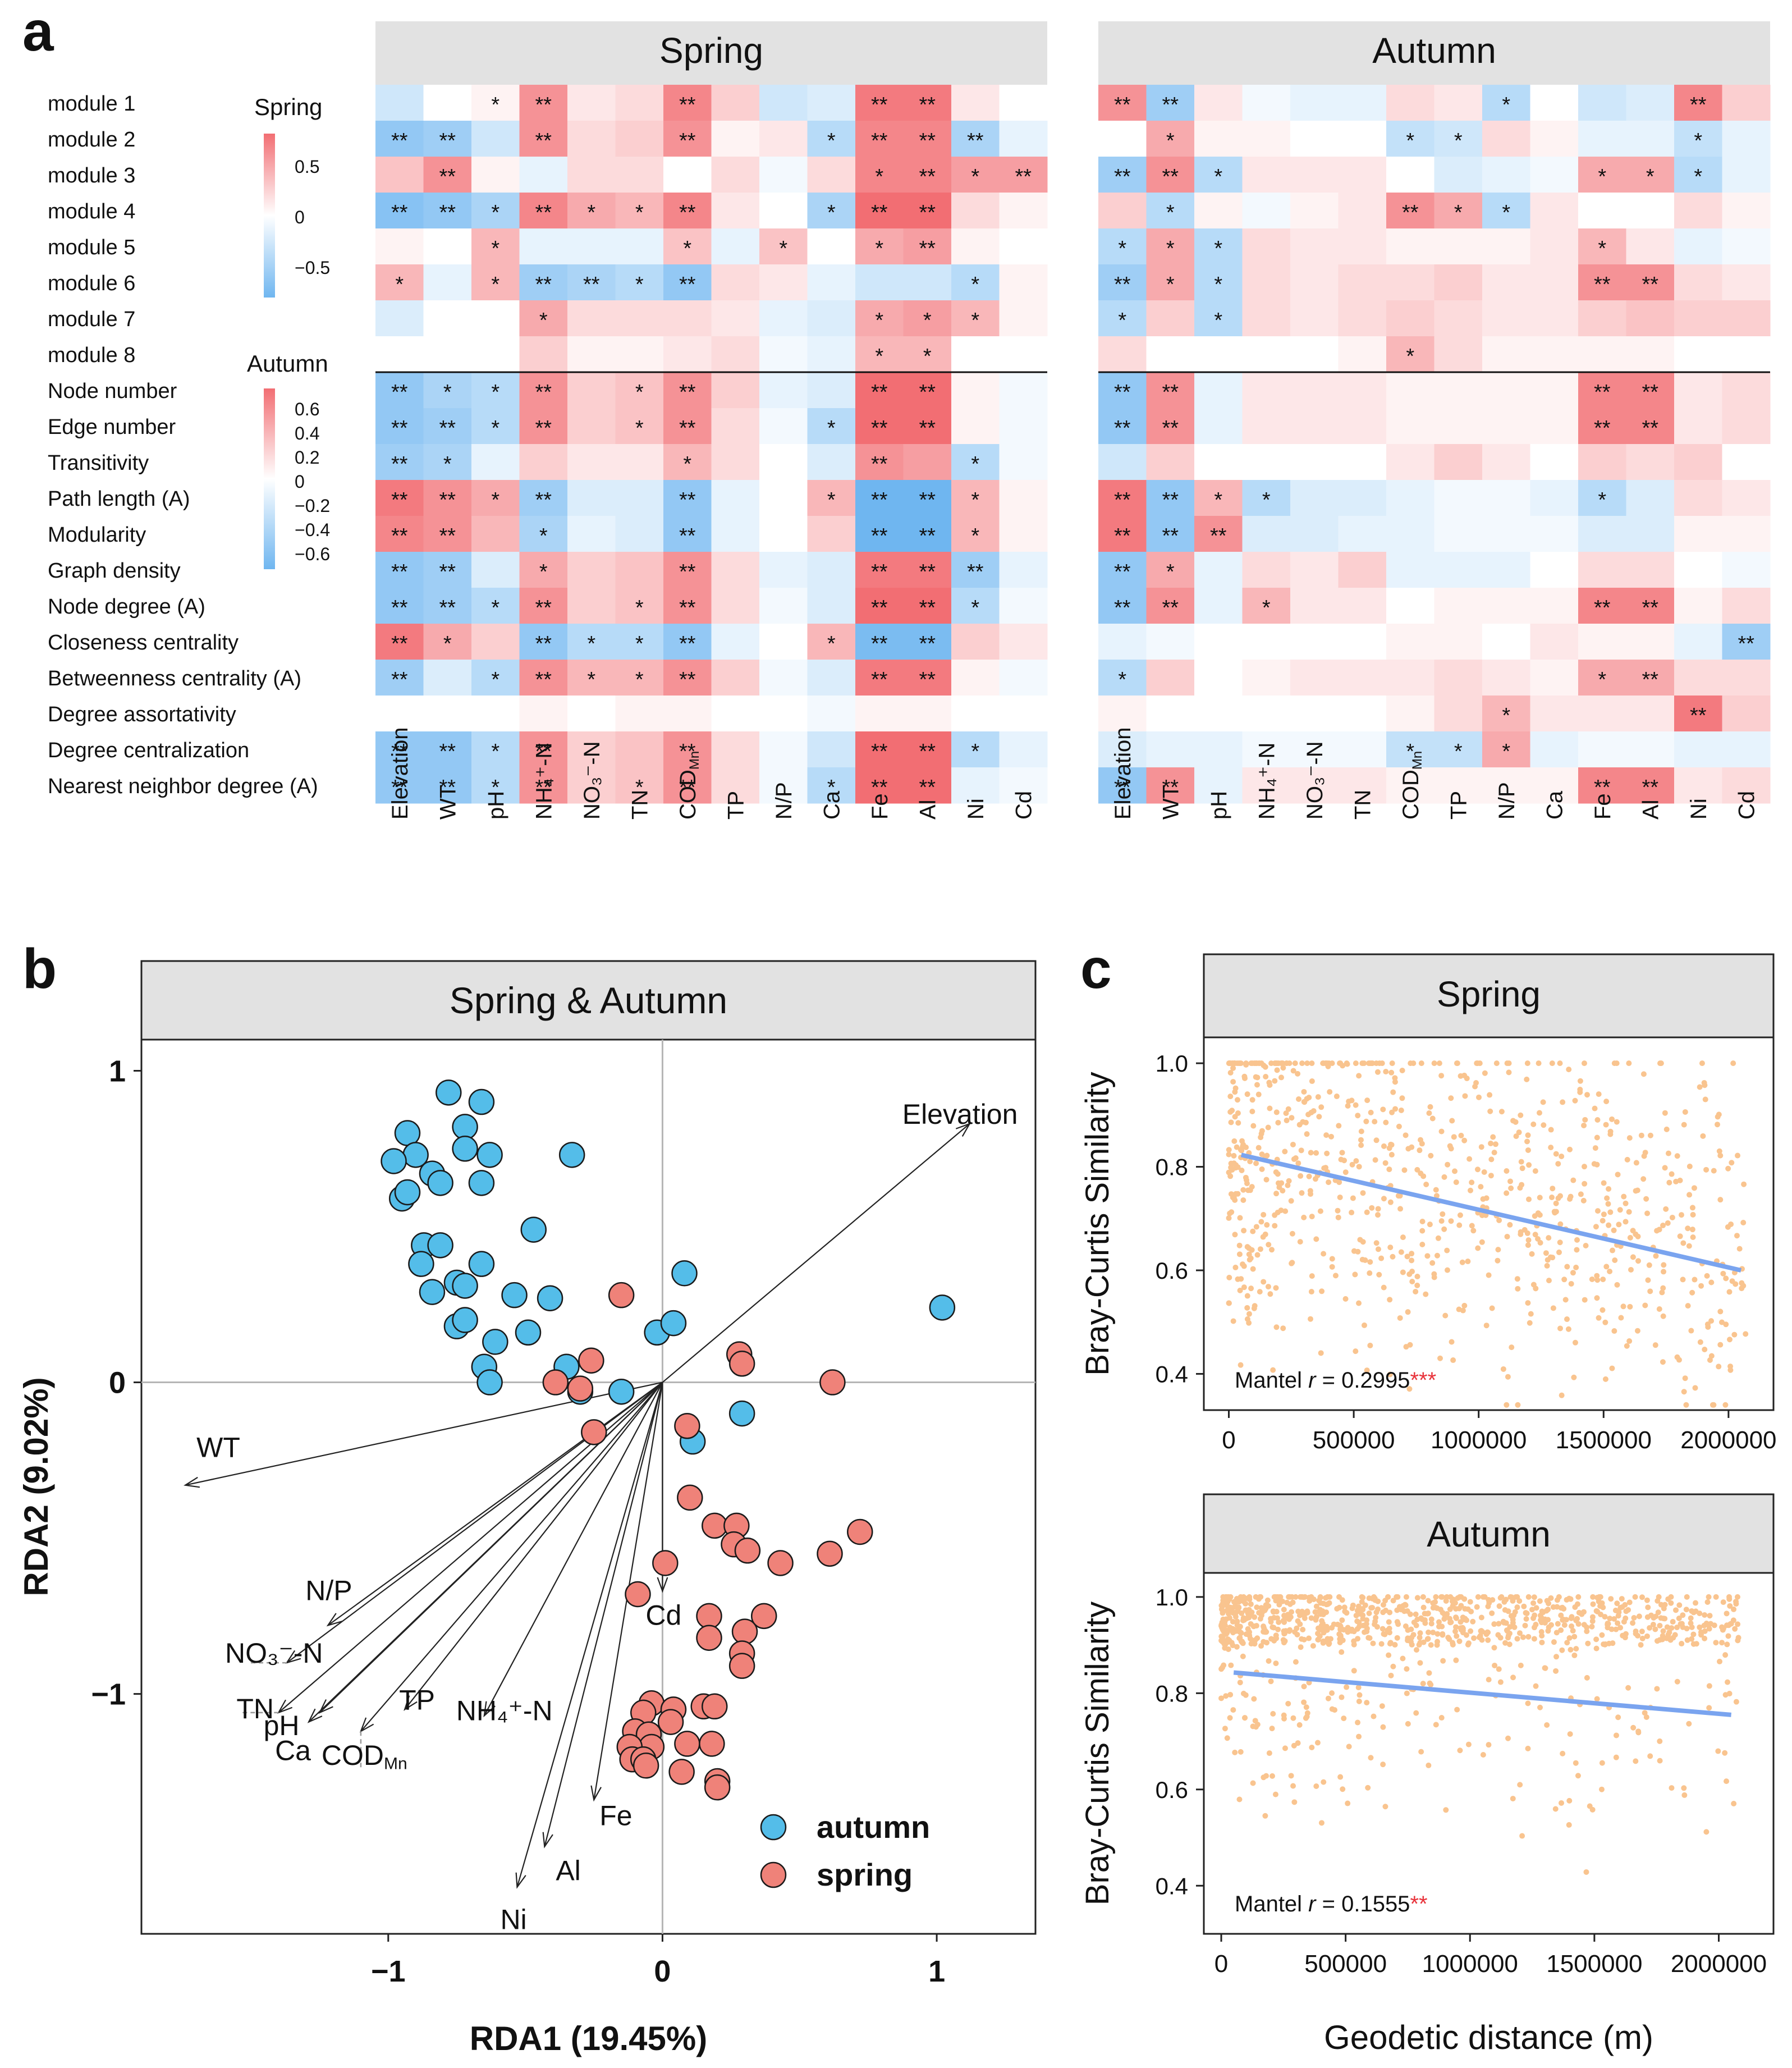 This screenshot has width=1792, height=2068. Describe the element at coordinates (127, 607) in the screenshot. I see `row-label: Node degree (A)` at that location.